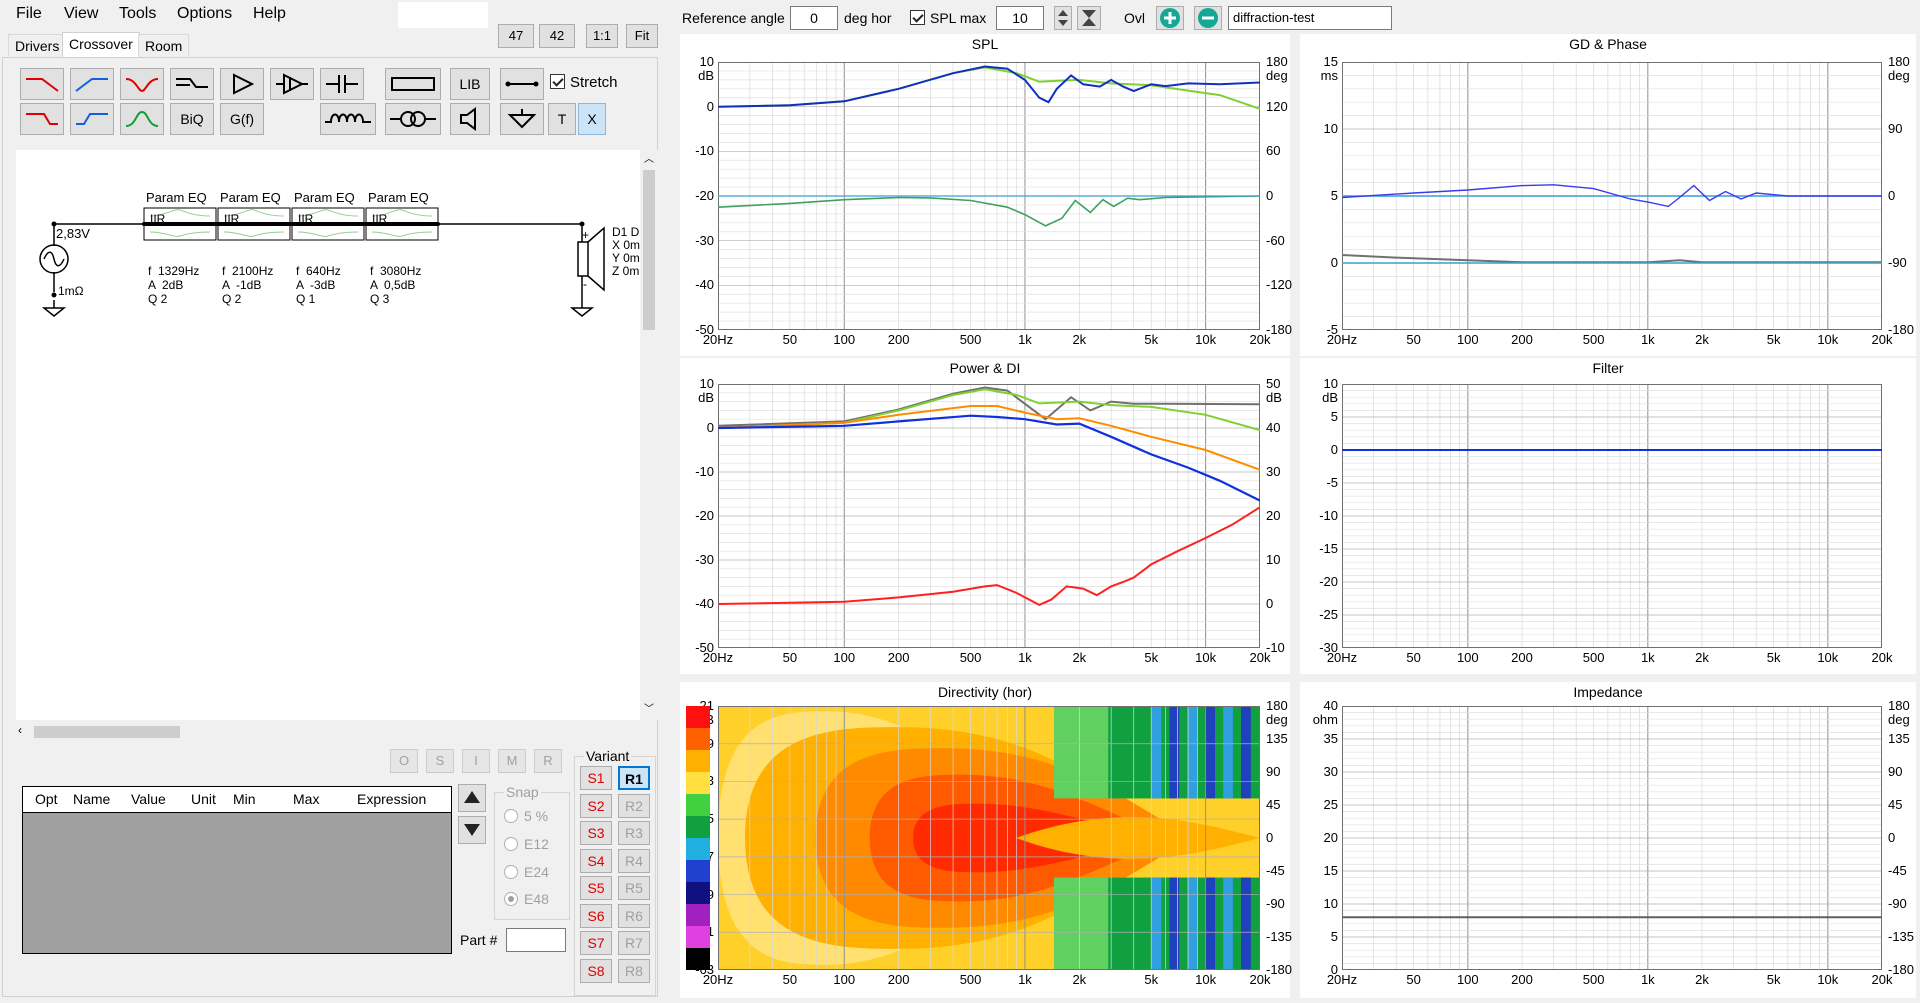 The height and width of the screenshot is (1003, 1920). Describe the element at coordinates (548, 761) in the screenshot. I see `r-button: R` at that location.